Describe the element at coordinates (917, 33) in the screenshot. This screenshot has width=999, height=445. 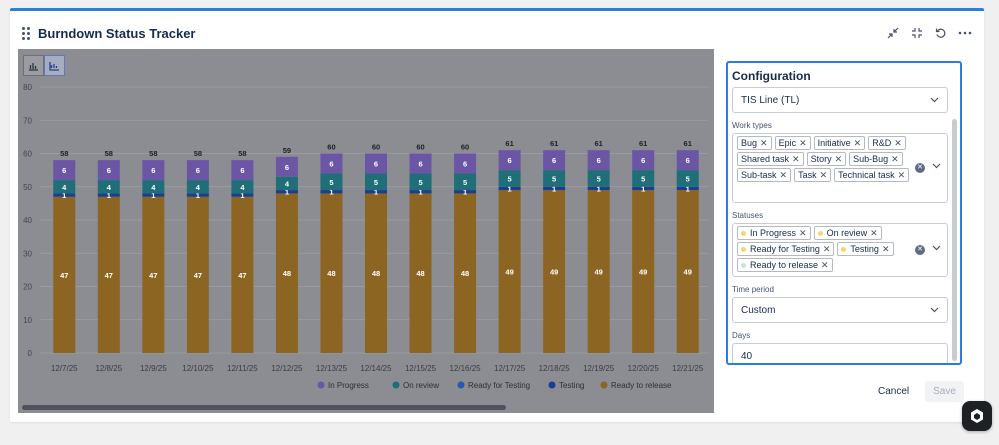
I see `shrink-icon` at that location.